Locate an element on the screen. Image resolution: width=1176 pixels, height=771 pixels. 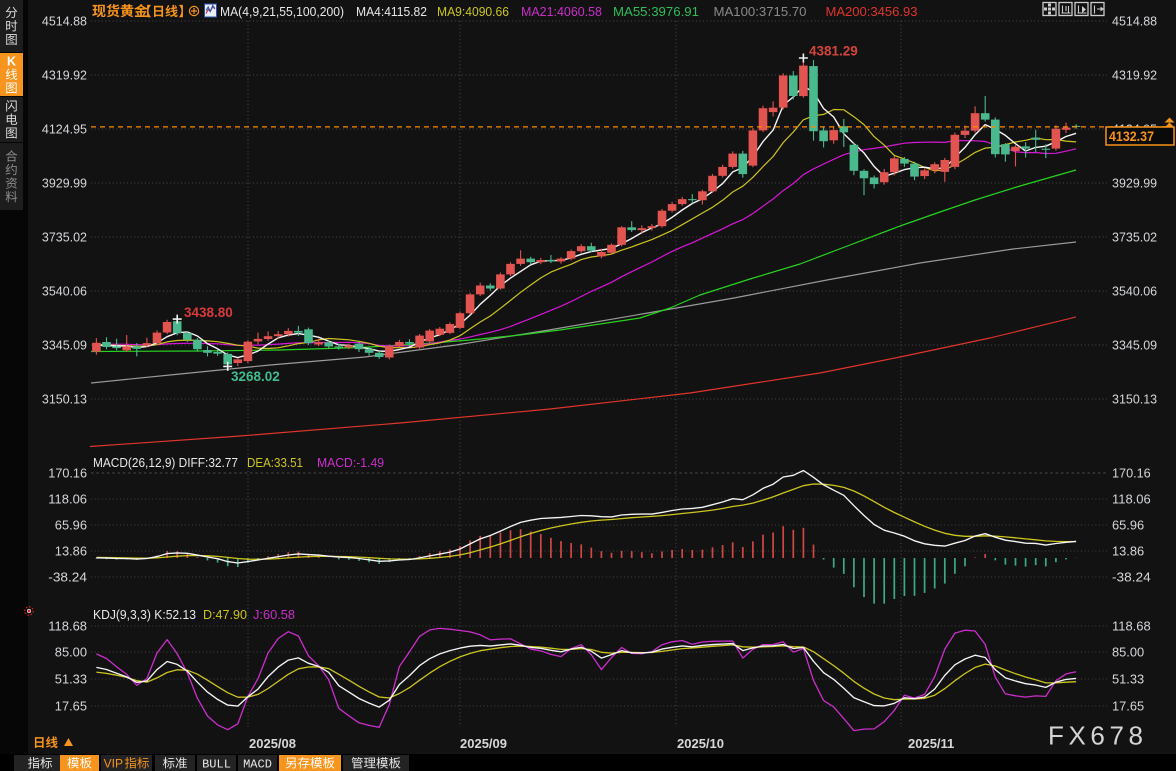
svg-text: KDJ(9,3,3) K:52.13 is located at coordinates (144, 614).